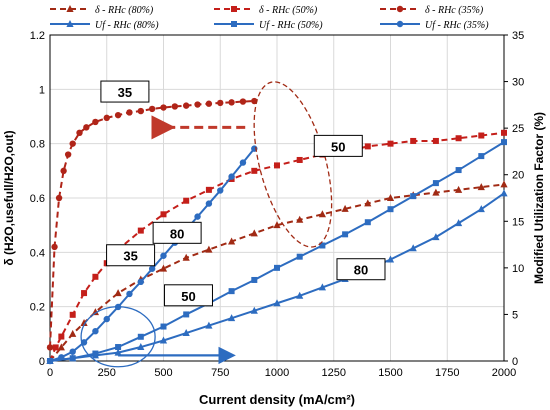  I want to click on legend-item-4: Uf - RHc (50%), so click(268, 25).